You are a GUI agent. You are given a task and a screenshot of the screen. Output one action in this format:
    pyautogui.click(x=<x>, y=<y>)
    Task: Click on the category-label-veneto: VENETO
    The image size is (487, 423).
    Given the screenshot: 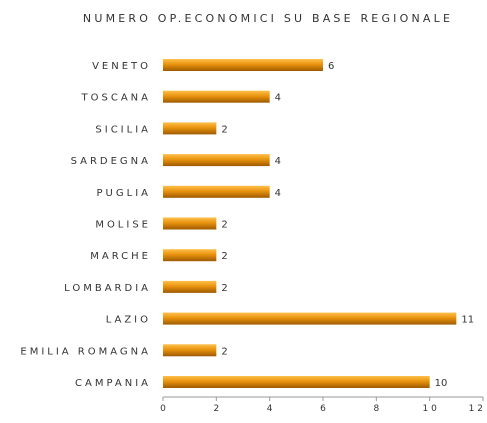 What is the action you would take?
    pyautogui.click(x=121, y=66)
    